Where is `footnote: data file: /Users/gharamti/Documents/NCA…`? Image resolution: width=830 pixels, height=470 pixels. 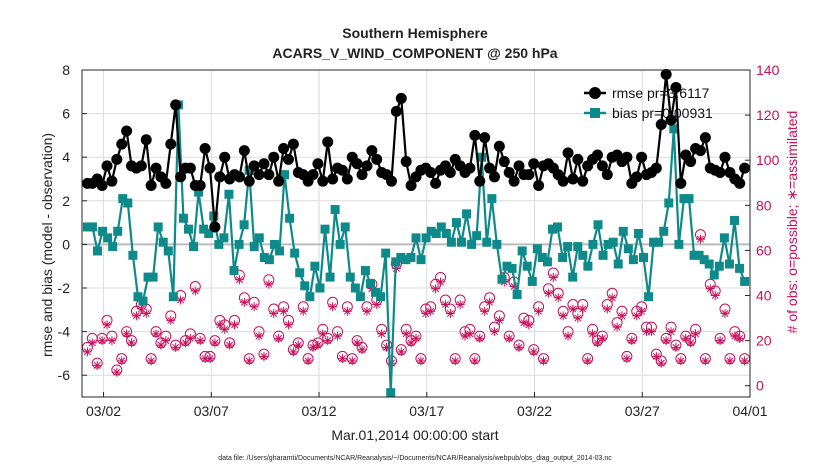
footnote: data file: /Users/gharamti/Documents/NCA… is located at coordinates (415, 458).